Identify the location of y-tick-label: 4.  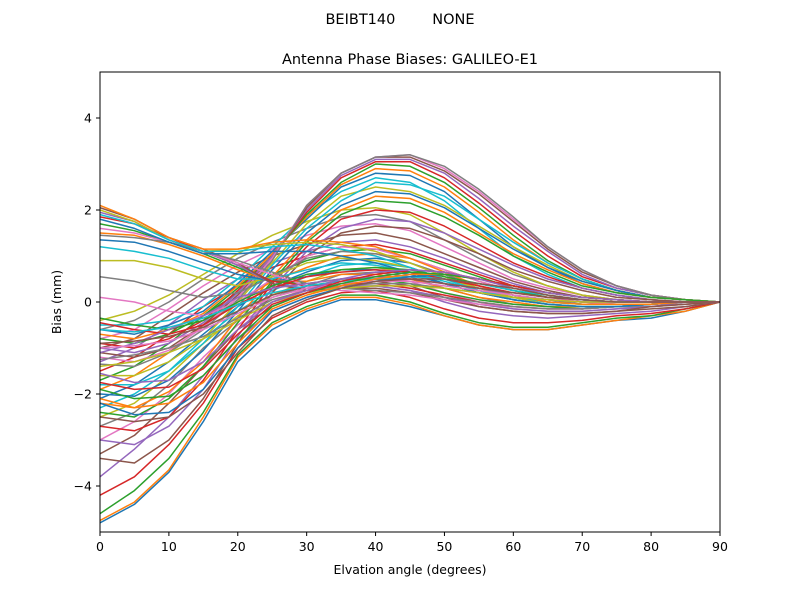
(88, 118).